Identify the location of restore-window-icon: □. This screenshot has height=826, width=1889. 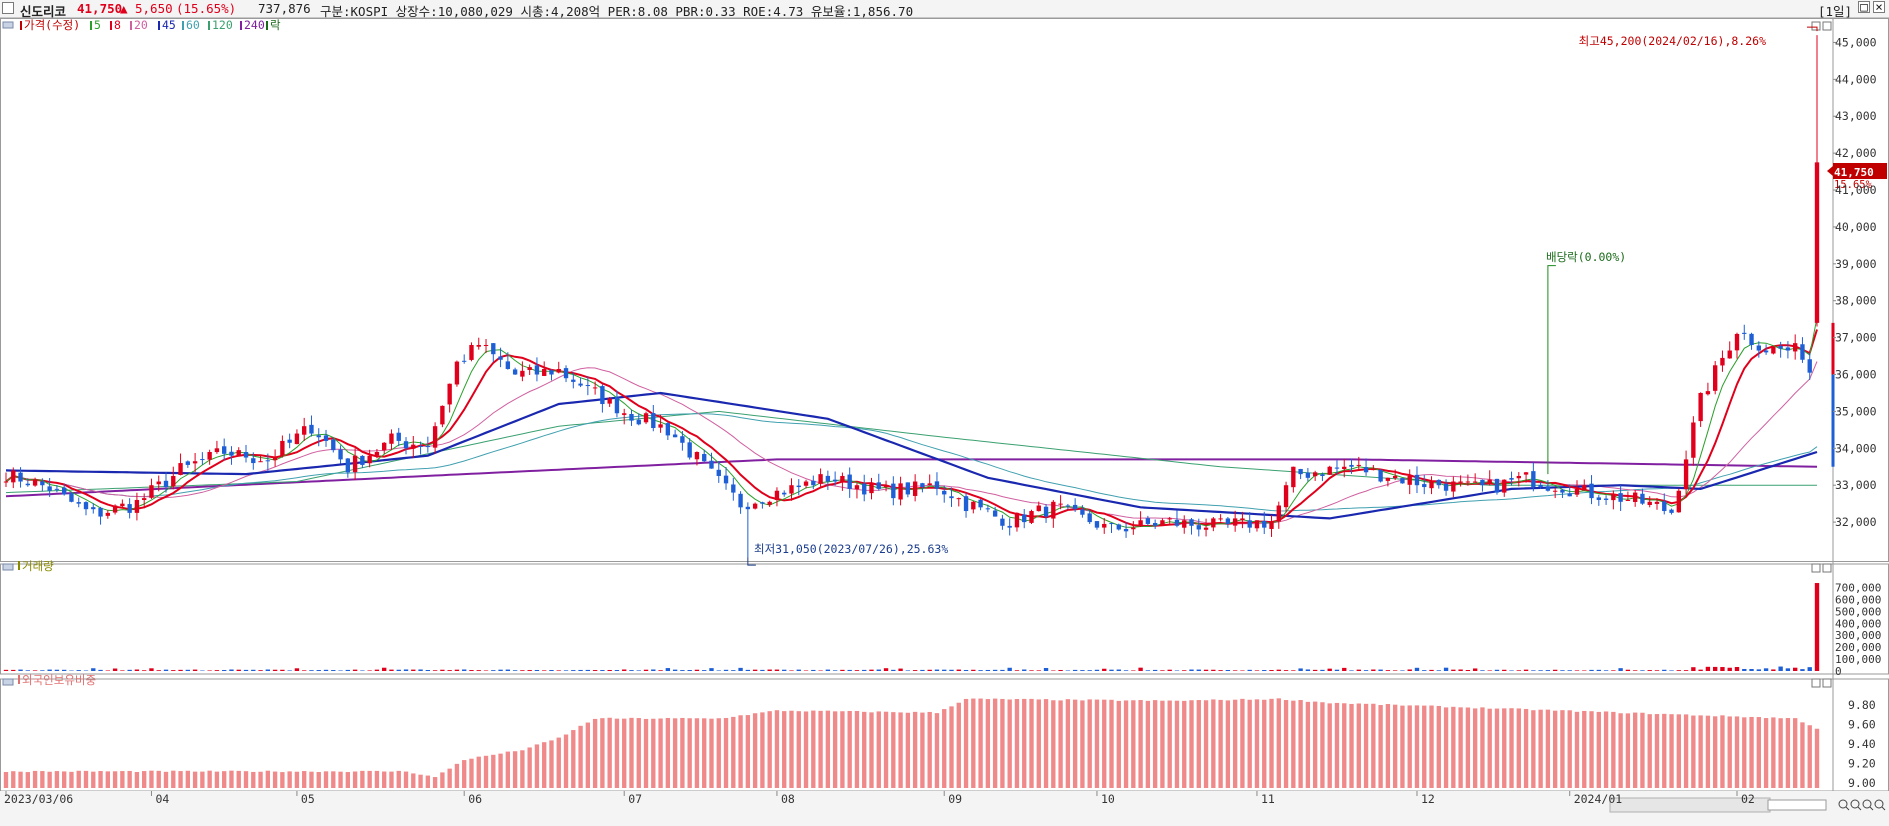
(1864, 6).